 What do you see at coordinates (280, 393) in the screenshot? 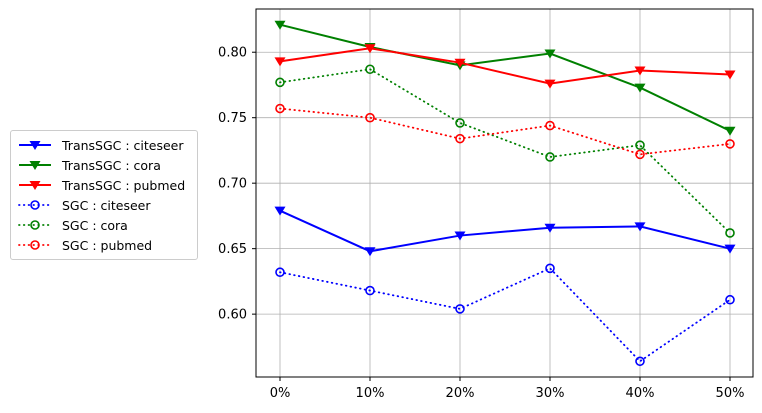
I see `x-tick-label: 0%` at bounding box center [280, 393].